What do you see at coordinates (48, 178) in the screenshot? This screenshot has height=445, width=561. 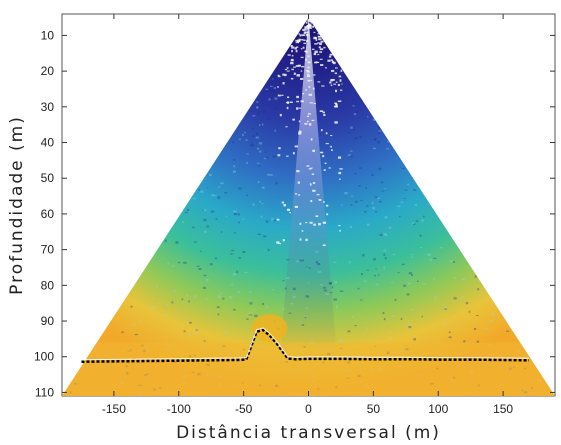 I see `y-tick-label: 50` at bounding box center [48, 178].